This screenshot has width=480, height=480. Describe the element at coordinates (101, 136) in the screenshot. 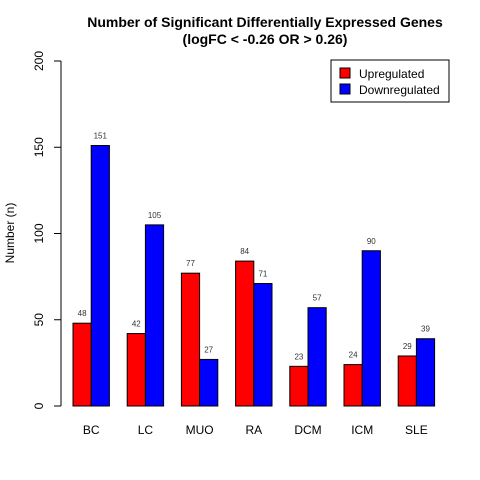

I see `data-label: 151` at that location.